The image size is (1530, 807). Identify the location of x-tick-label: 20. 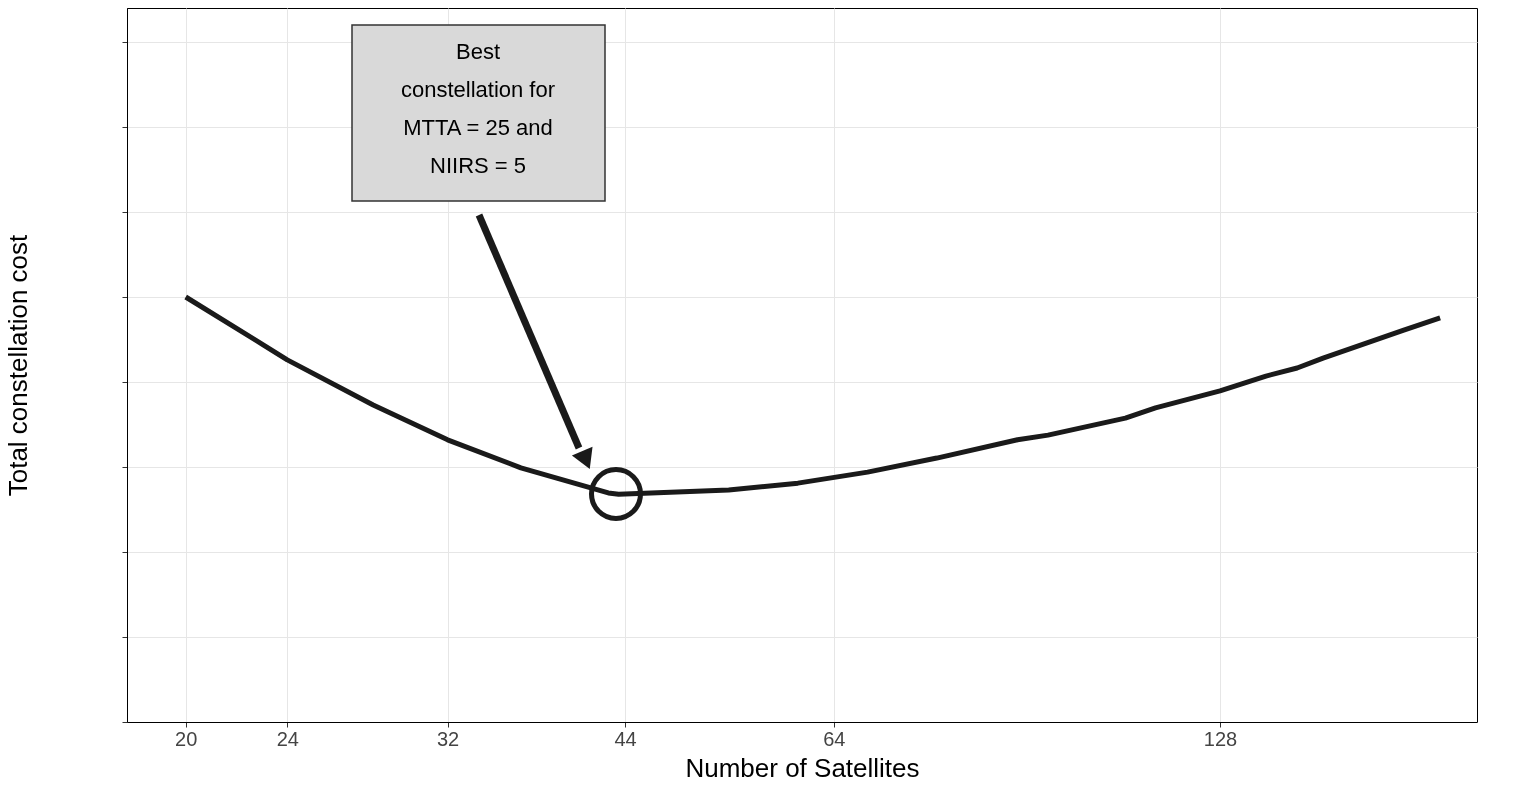
(186, 738).